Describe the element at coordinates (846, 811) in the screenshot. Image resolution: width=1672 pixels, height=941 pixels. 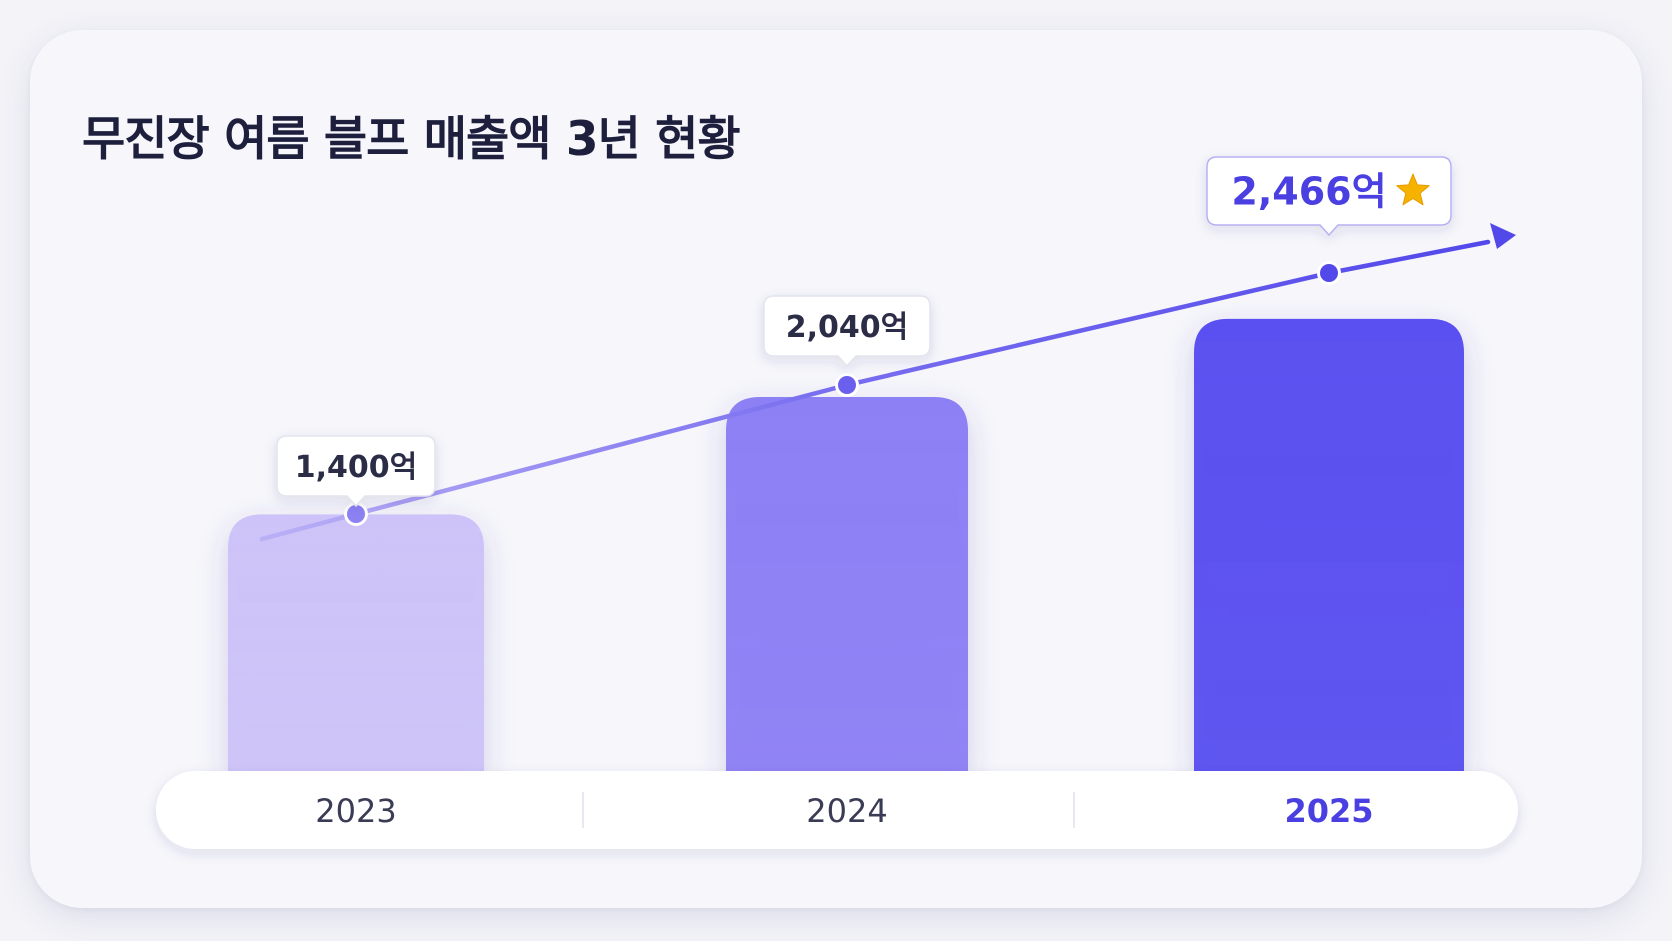
I see `x-tick-label-2024: 2024` at that location.